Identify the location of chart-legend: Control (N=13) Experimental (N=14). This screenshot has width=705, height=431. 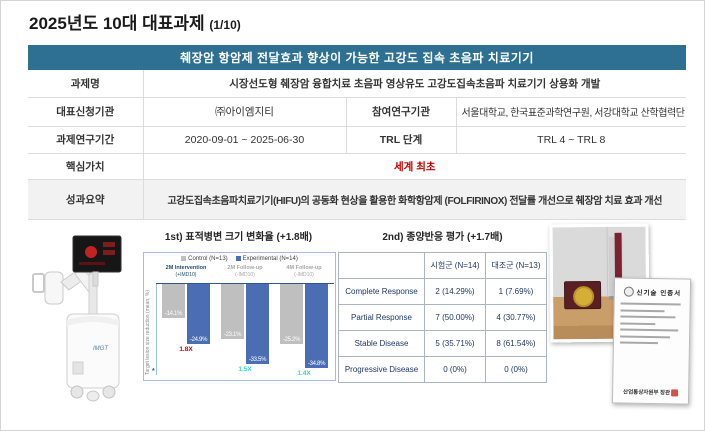
(239, 259).